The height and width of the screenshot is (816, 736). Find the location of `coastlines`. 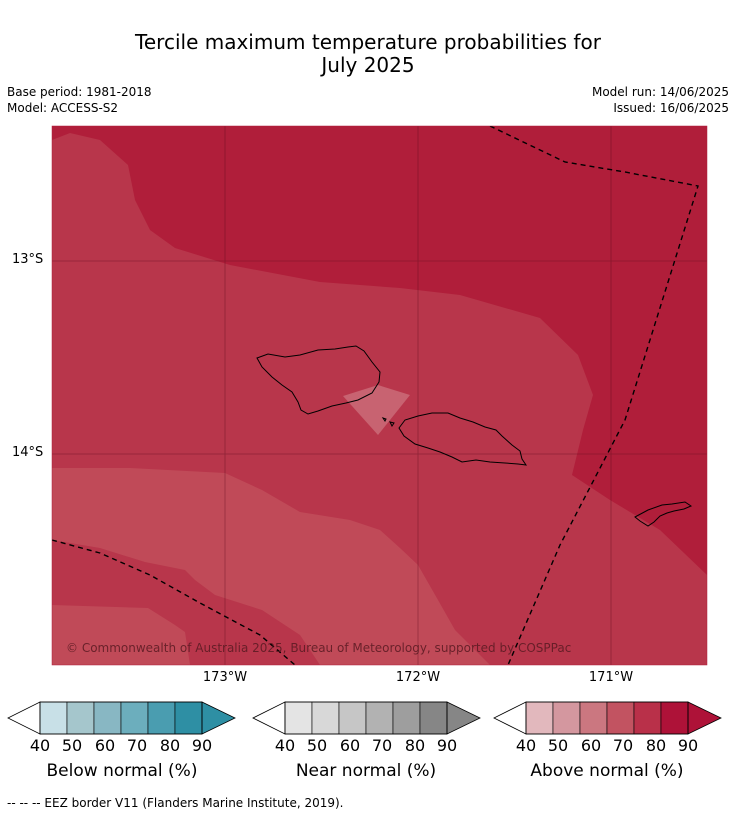

coastlines is located at coordinates (474, 436).